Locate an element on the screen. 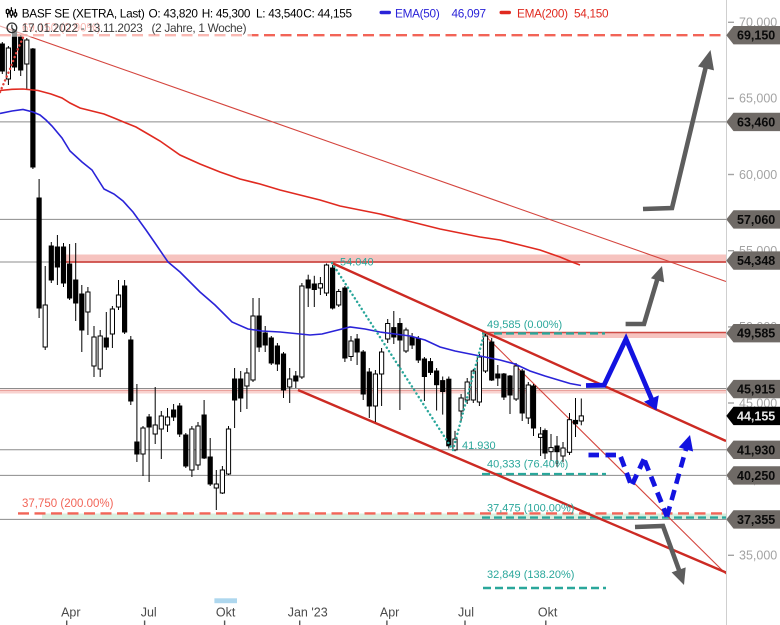 The height and width of the screenshot is (625, 780). svg-text: 41.930 is located at coordinates (479, 446).